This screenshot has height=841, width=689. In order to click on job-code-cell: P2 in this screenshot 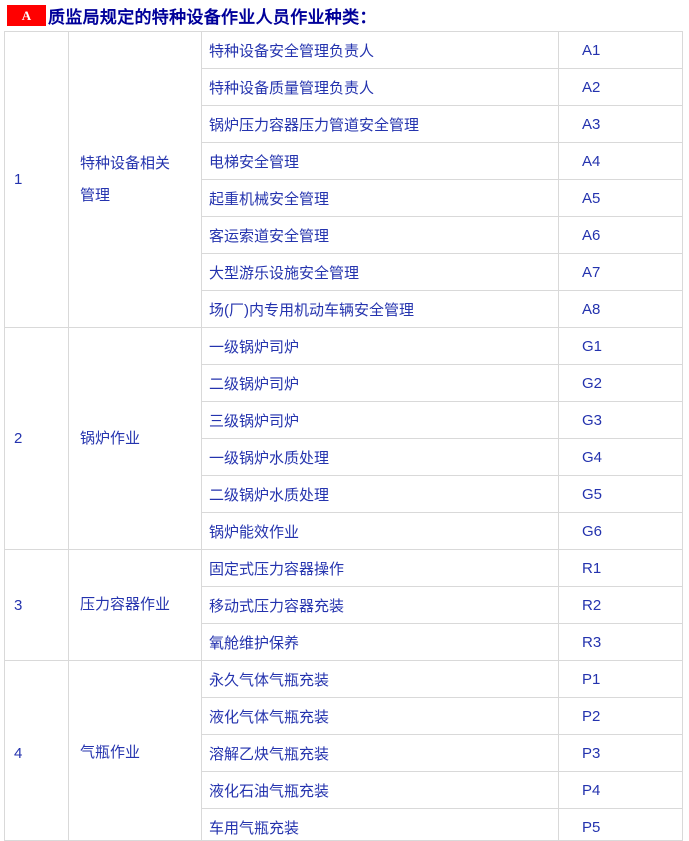, I will do `click(620, 716)`.